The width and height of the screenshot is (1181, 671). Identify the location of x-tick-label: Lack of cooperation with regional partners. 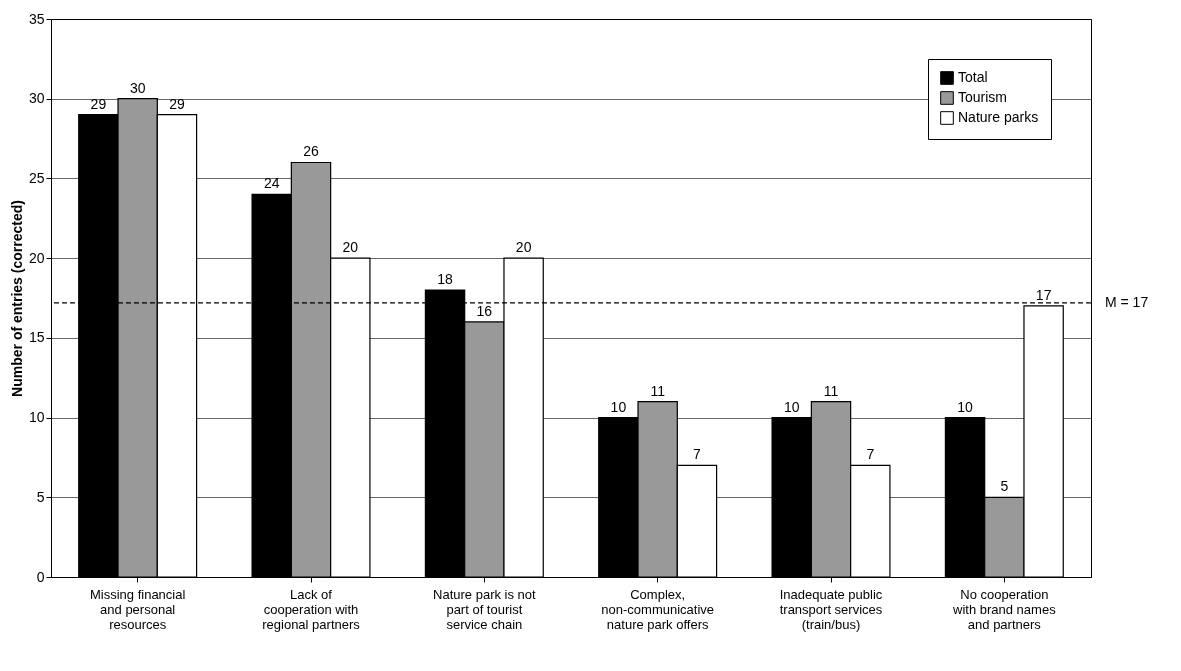
(311, 609).